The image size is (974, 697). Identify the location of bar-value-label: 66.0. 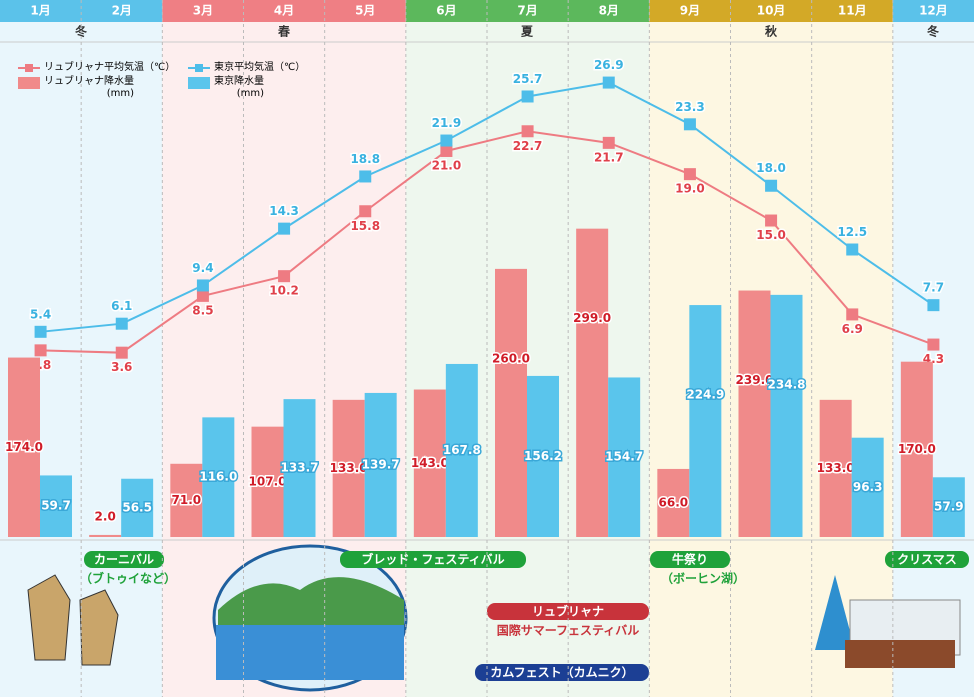
(674, 502).